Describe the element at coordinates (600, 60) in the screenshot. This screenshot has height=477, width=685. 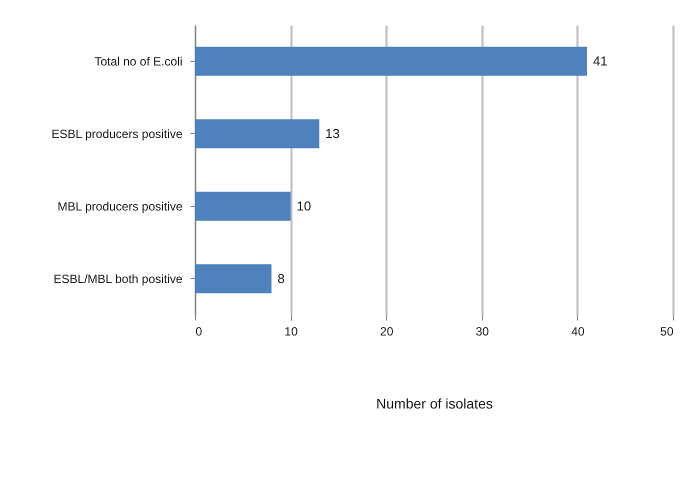
I see `data-label: 41` at that location.